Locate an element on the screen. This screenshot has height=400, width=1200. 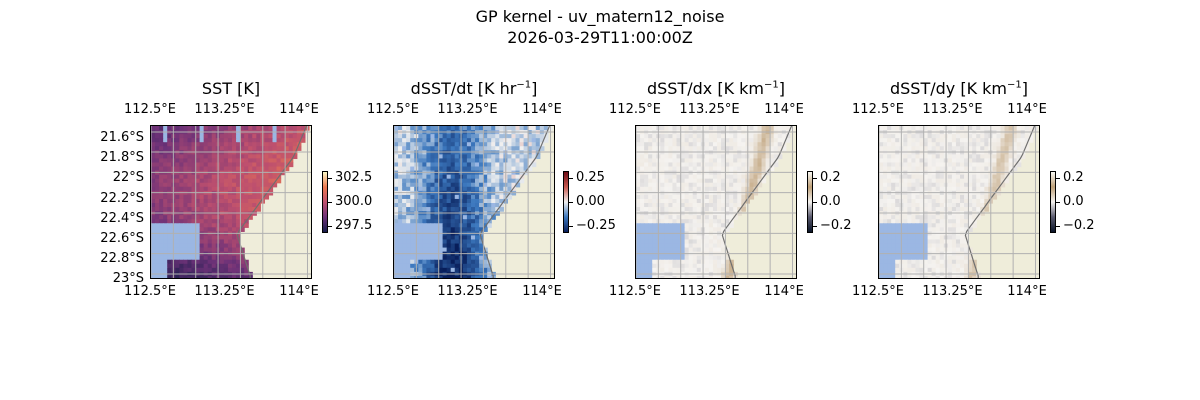
panel-4-xtick-top: 112.5°E is located at coordinates (878, 109).